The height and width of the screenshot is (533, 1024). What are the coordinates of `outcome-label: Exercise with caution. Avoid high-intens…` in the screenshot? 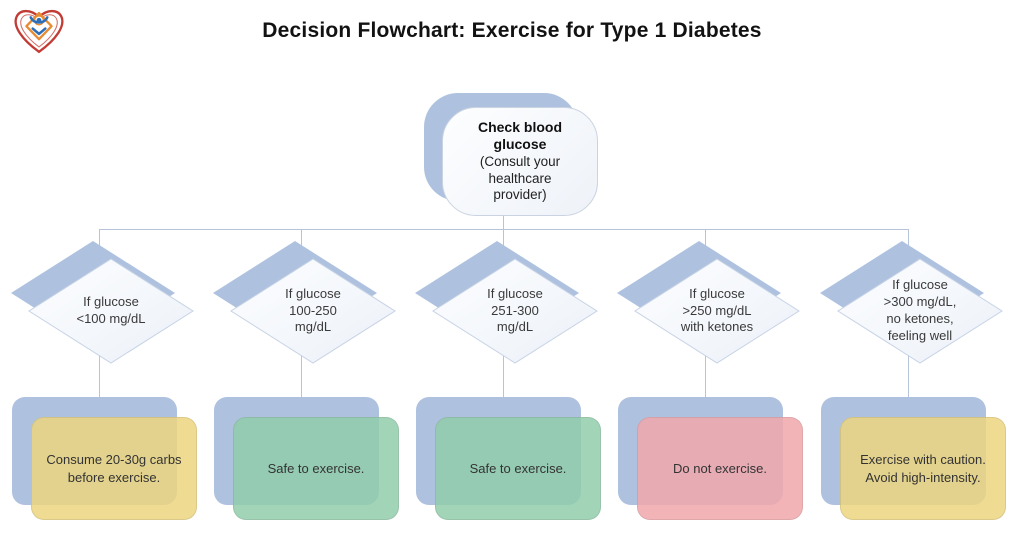 It's located at (923, 468).